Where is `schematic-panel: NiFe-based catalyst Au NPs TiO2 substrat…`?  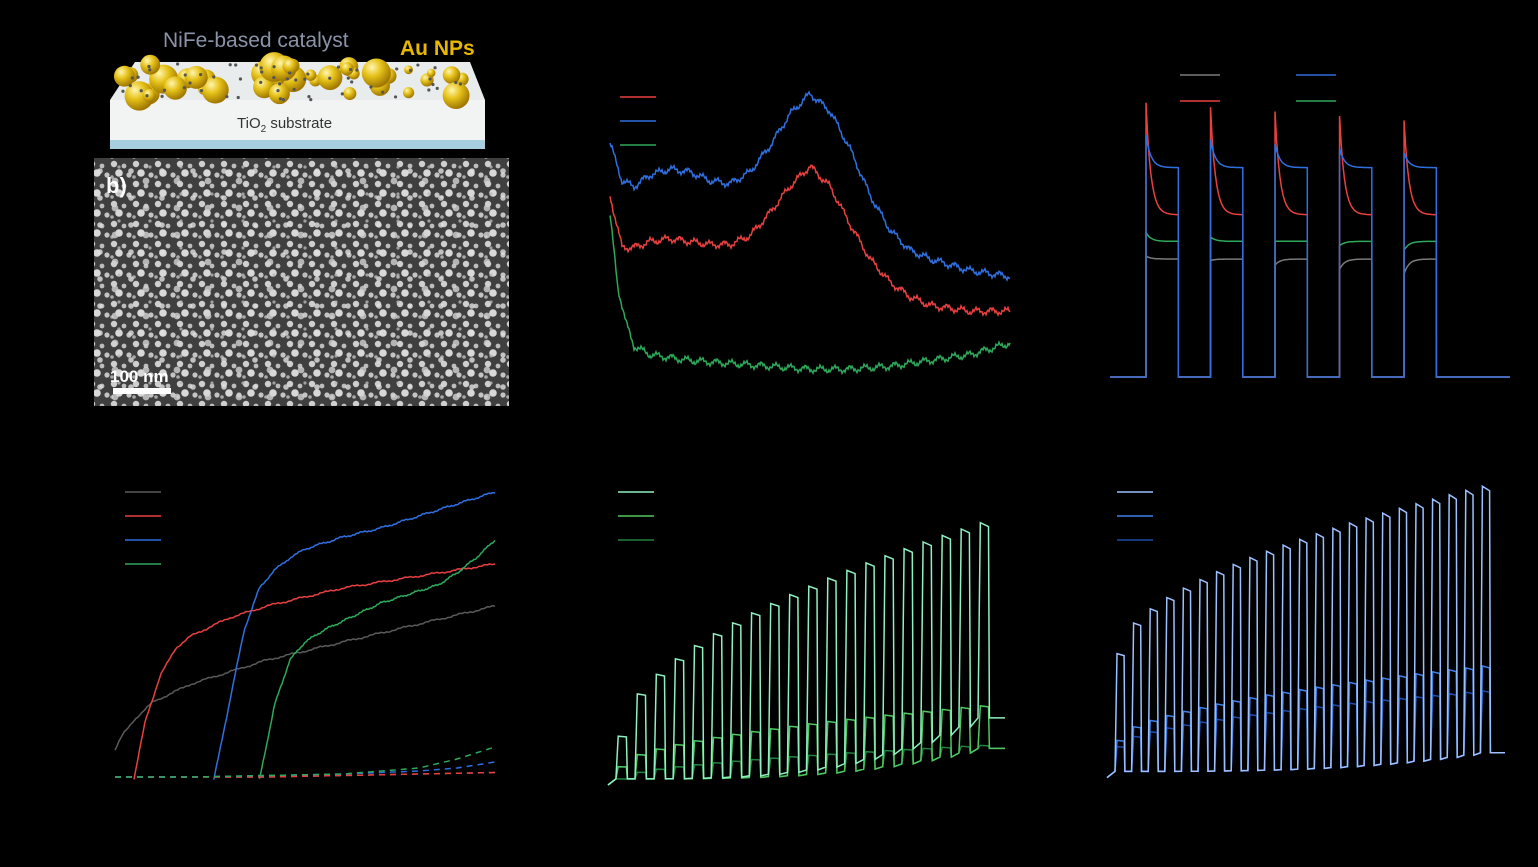
schematic-panel: NiFe-based catalyst Au NPs TiO2 substrat… is located at coordinates (297, 89).